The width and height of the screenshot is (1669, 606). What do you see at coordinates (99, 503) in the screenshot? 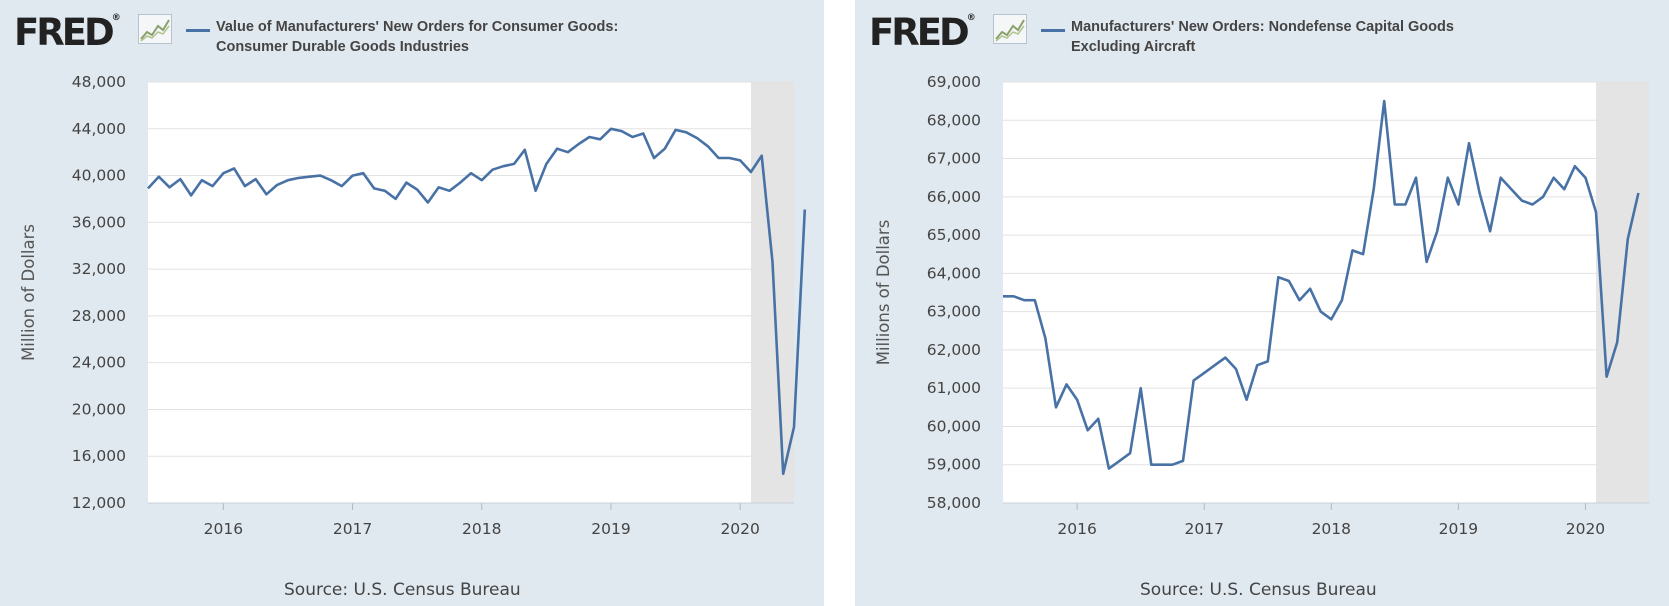
I see `y-tick-label: 12,000` at bounding box center [99, 503].